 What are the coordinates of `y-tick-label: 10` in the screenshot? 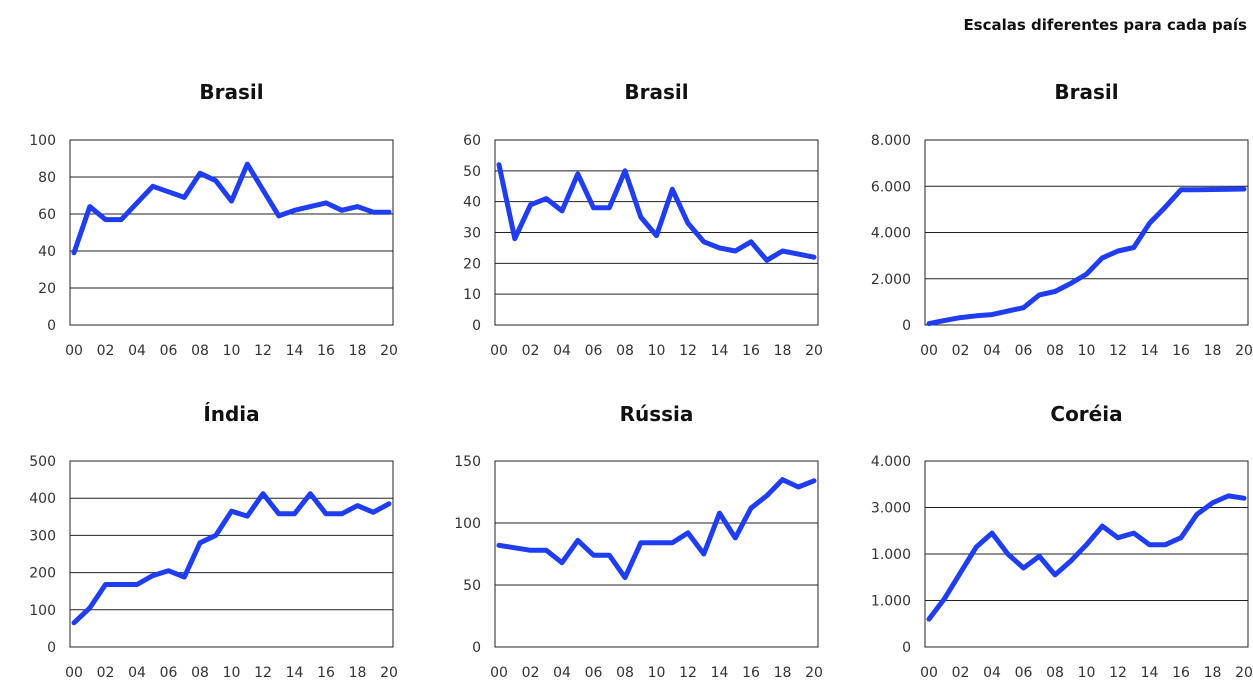 It's located at (472, 295).